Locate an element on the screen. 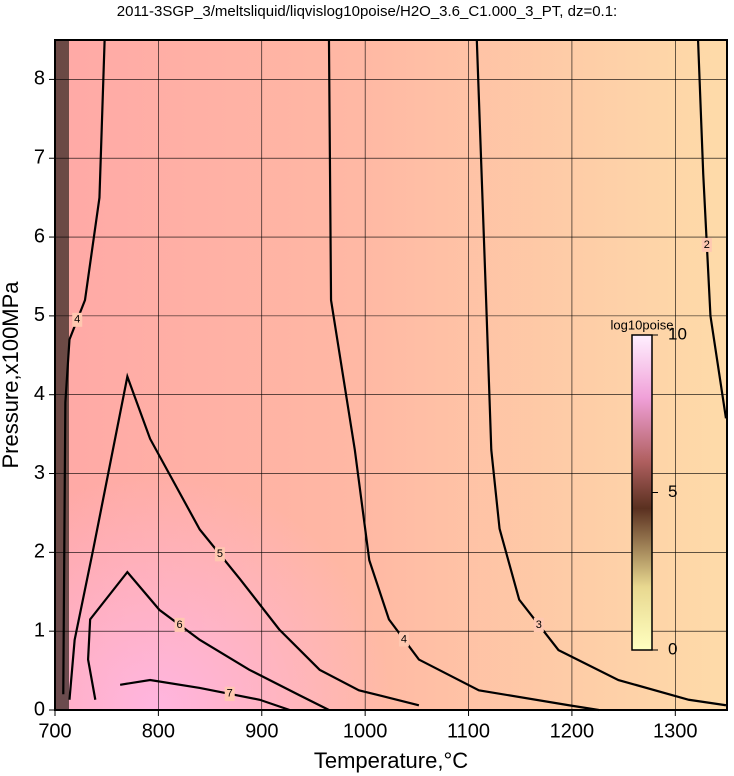 The width and height of the screenshot is (734, 776). colorbar-tick-label: 0 is located at coordinates (672, 648).